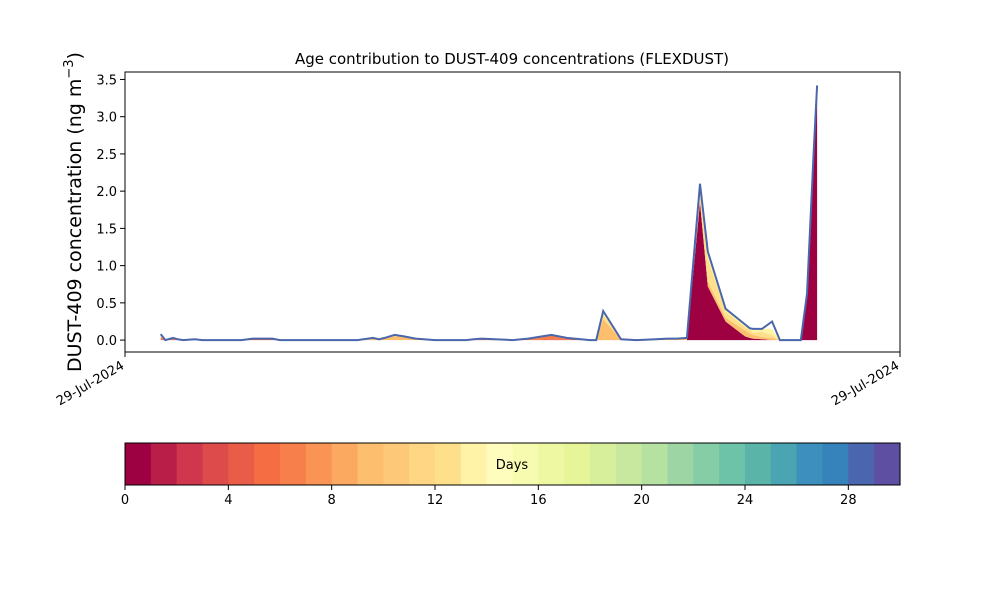 This screenshot has width=1000, height=600. Describe the element at coordinates (106, 118) in the screenshot. I see `y-tick-label: 3.0` at that location.